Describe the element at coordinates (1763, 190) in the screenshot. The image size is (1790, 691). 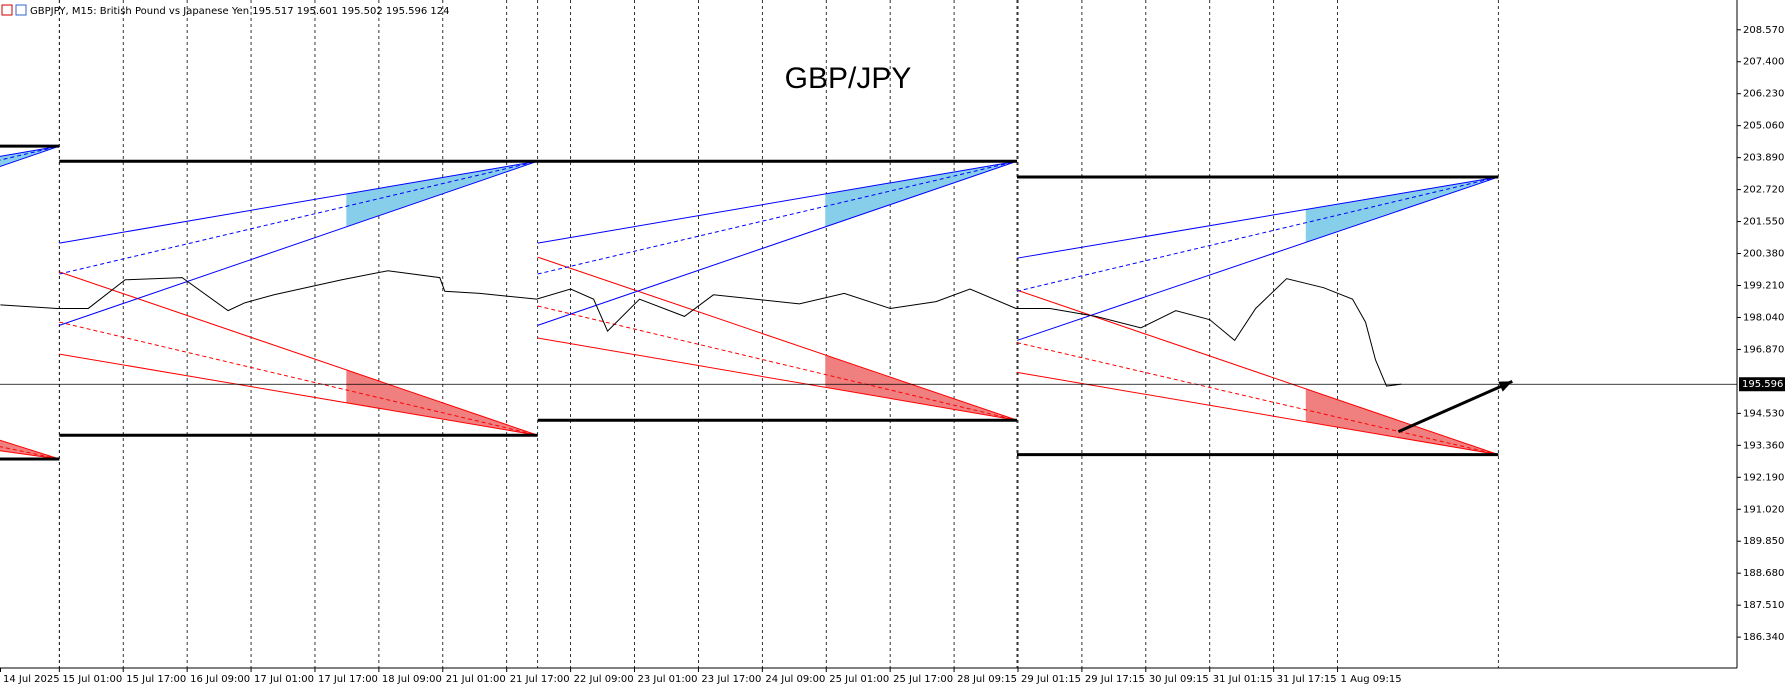
I see `y-tick-label: 202.720` at that location.